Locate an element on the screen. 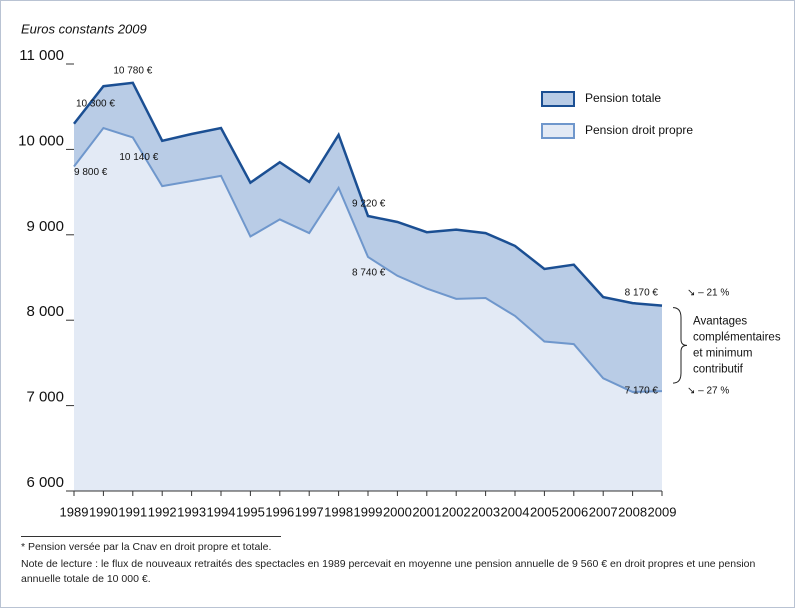  value-label: 10 780 € is located at coordinates (132, 70).